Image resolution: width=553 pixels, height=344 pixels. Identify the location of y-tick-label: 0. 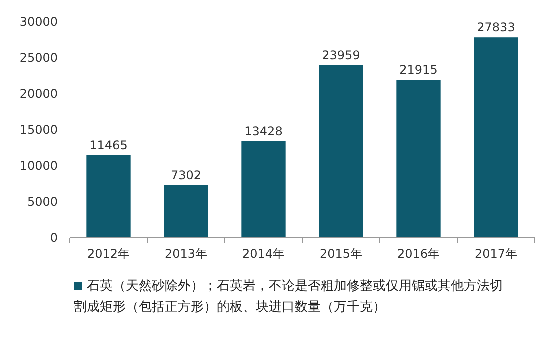
(54, 238).